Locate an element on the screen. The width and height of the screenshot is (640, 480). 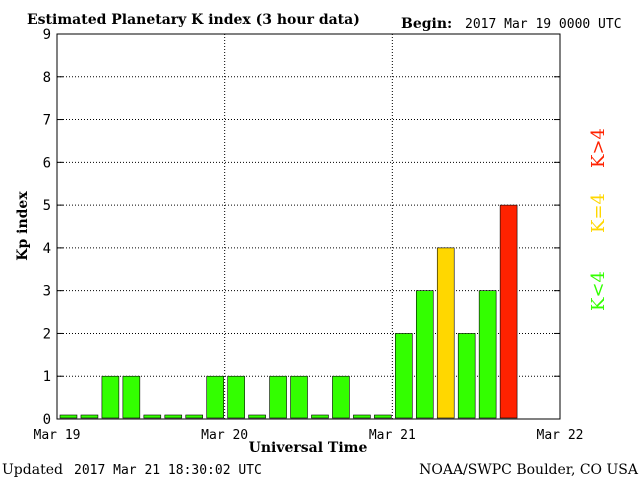
updated-label: Updated is located at coordinates (32, 470).